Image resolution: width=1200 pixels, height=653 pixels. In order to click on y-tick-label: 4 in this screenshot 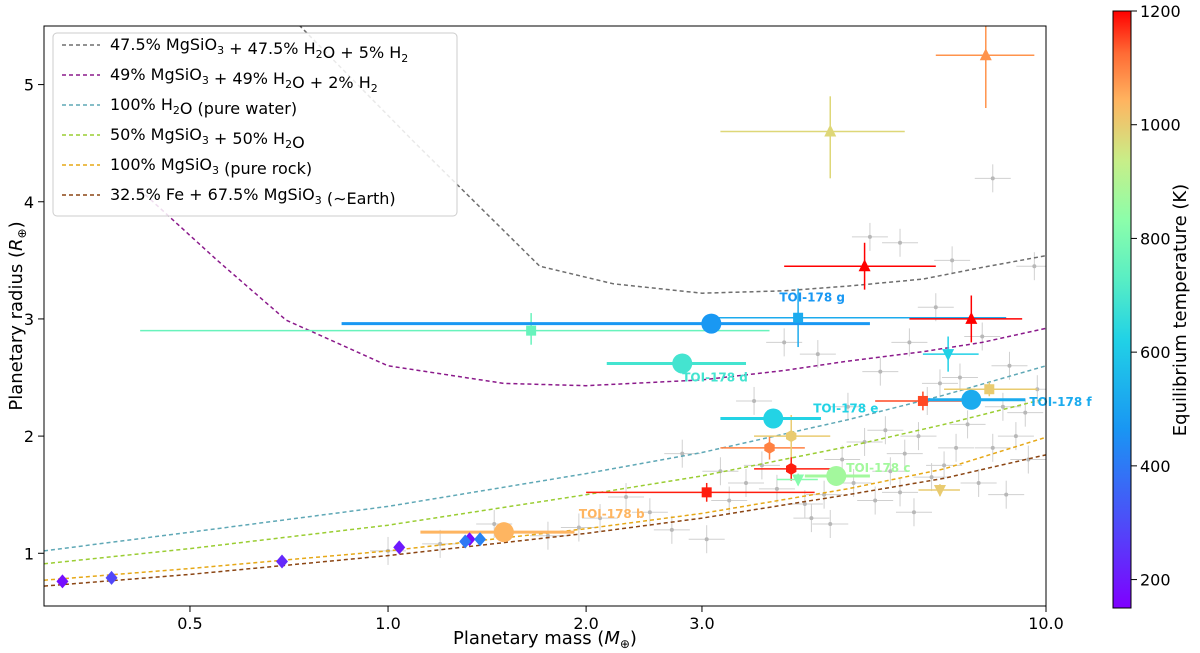, I will do `click(29, 202)`.